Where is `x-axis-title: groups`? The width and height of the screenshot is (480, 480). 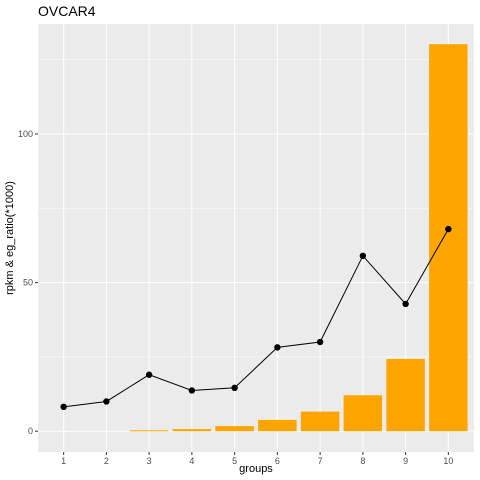 x-axis-title: groups is located at coordinates (256, 469).